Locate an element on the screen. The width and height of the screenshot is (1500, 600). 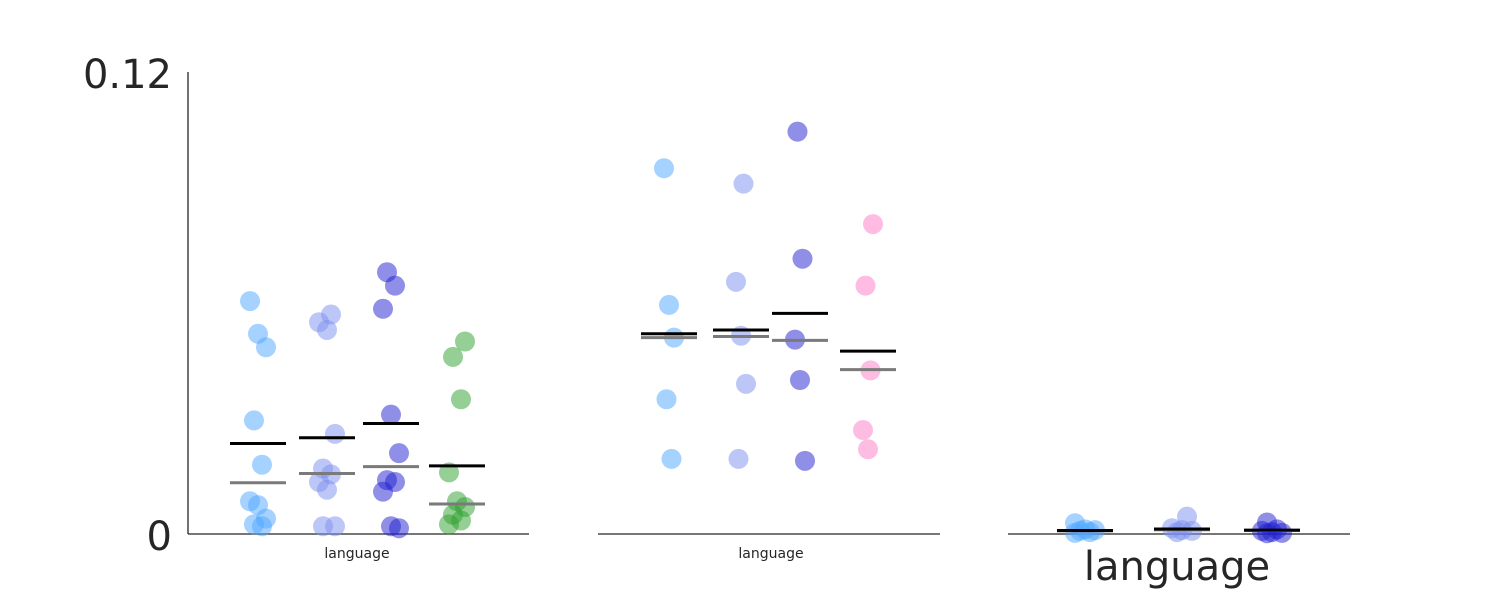
panel-3: language is located at coordinates (1179, 548).